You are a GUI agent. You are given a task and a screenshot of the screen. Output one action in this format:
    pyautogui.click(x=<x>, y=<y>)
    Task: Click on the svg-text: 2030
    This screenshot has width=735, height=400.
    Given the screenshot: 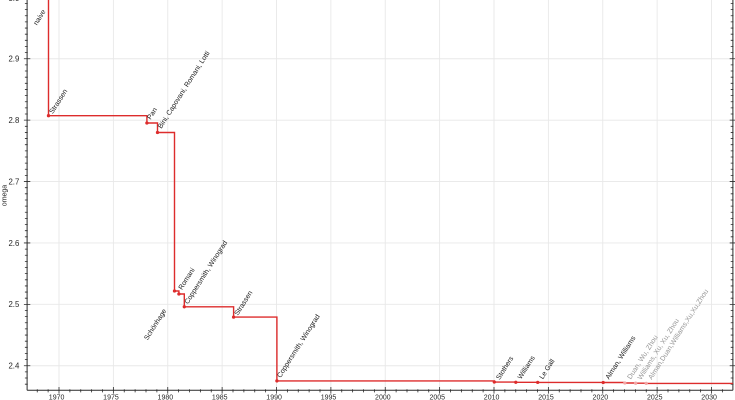 What is the action you would take?
    pyautogui.click(x=709, y=397)
    